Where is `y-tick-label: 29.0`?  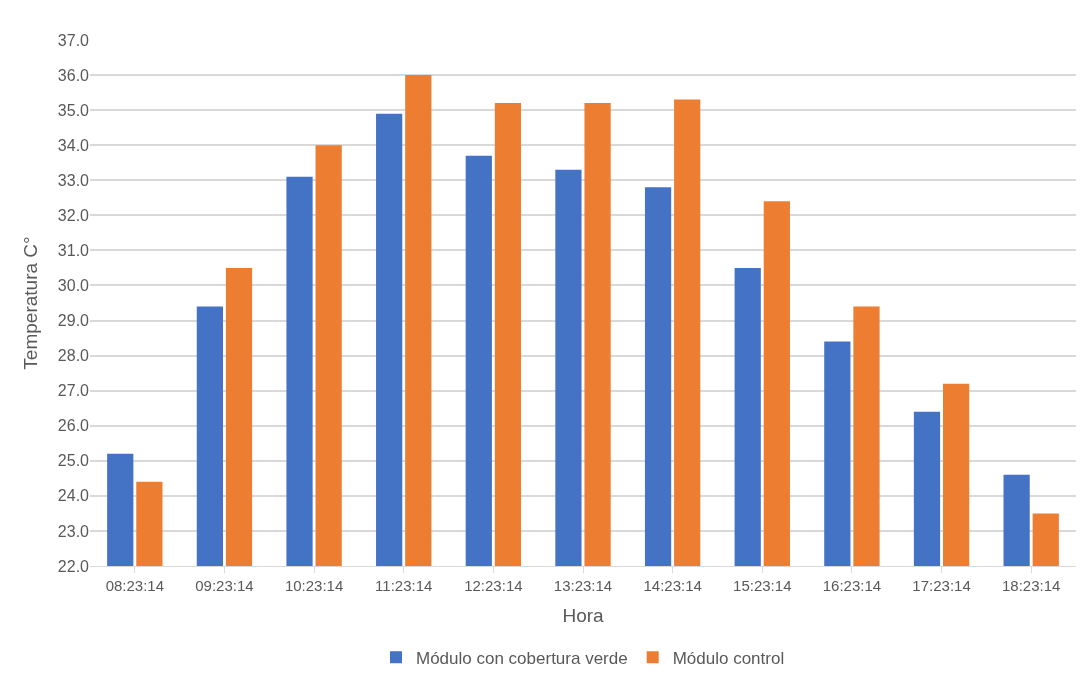 y-tick-label: 29.0 is located at coordinates (73, 321).